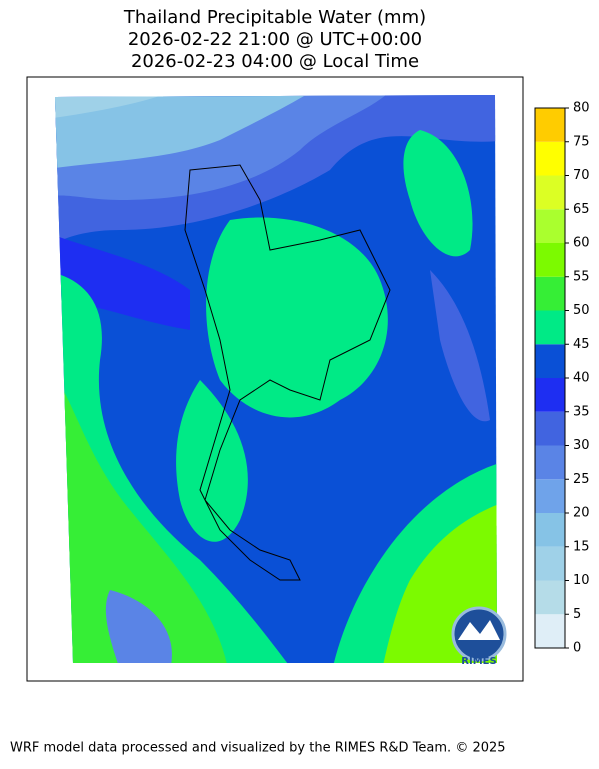 This screenshot has height=769, width=599. I want to click on title-line: 2026-02-23 04:00 @ Local Time, so click(275, 61).